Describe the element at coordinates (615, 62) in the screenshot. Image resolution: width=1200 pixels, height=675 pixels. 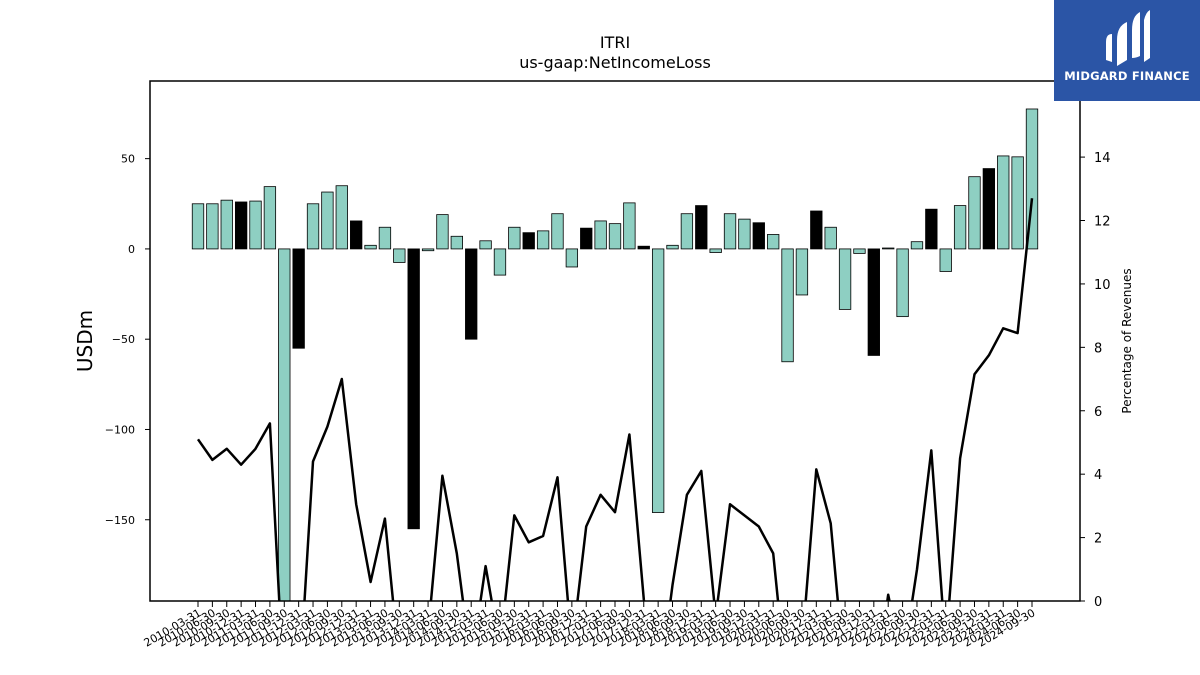
I see `chart-subtitle: us-gaap:NetIncomeLoss` at that location.